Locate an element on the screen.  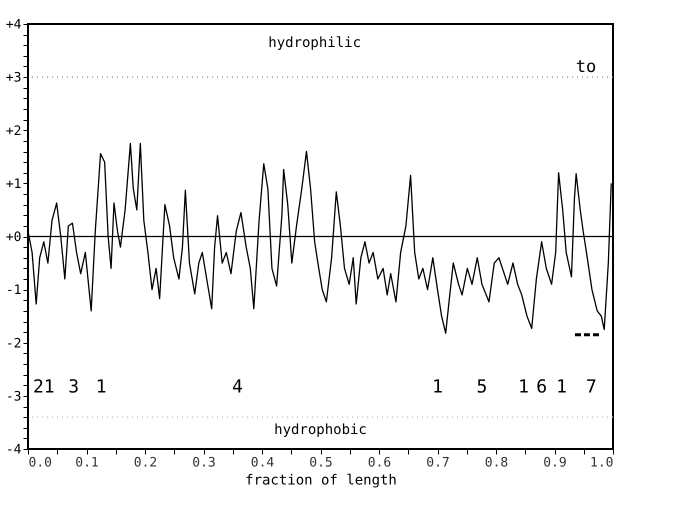
x-tick-label: 0.3 is located at coordinates (204, 463).